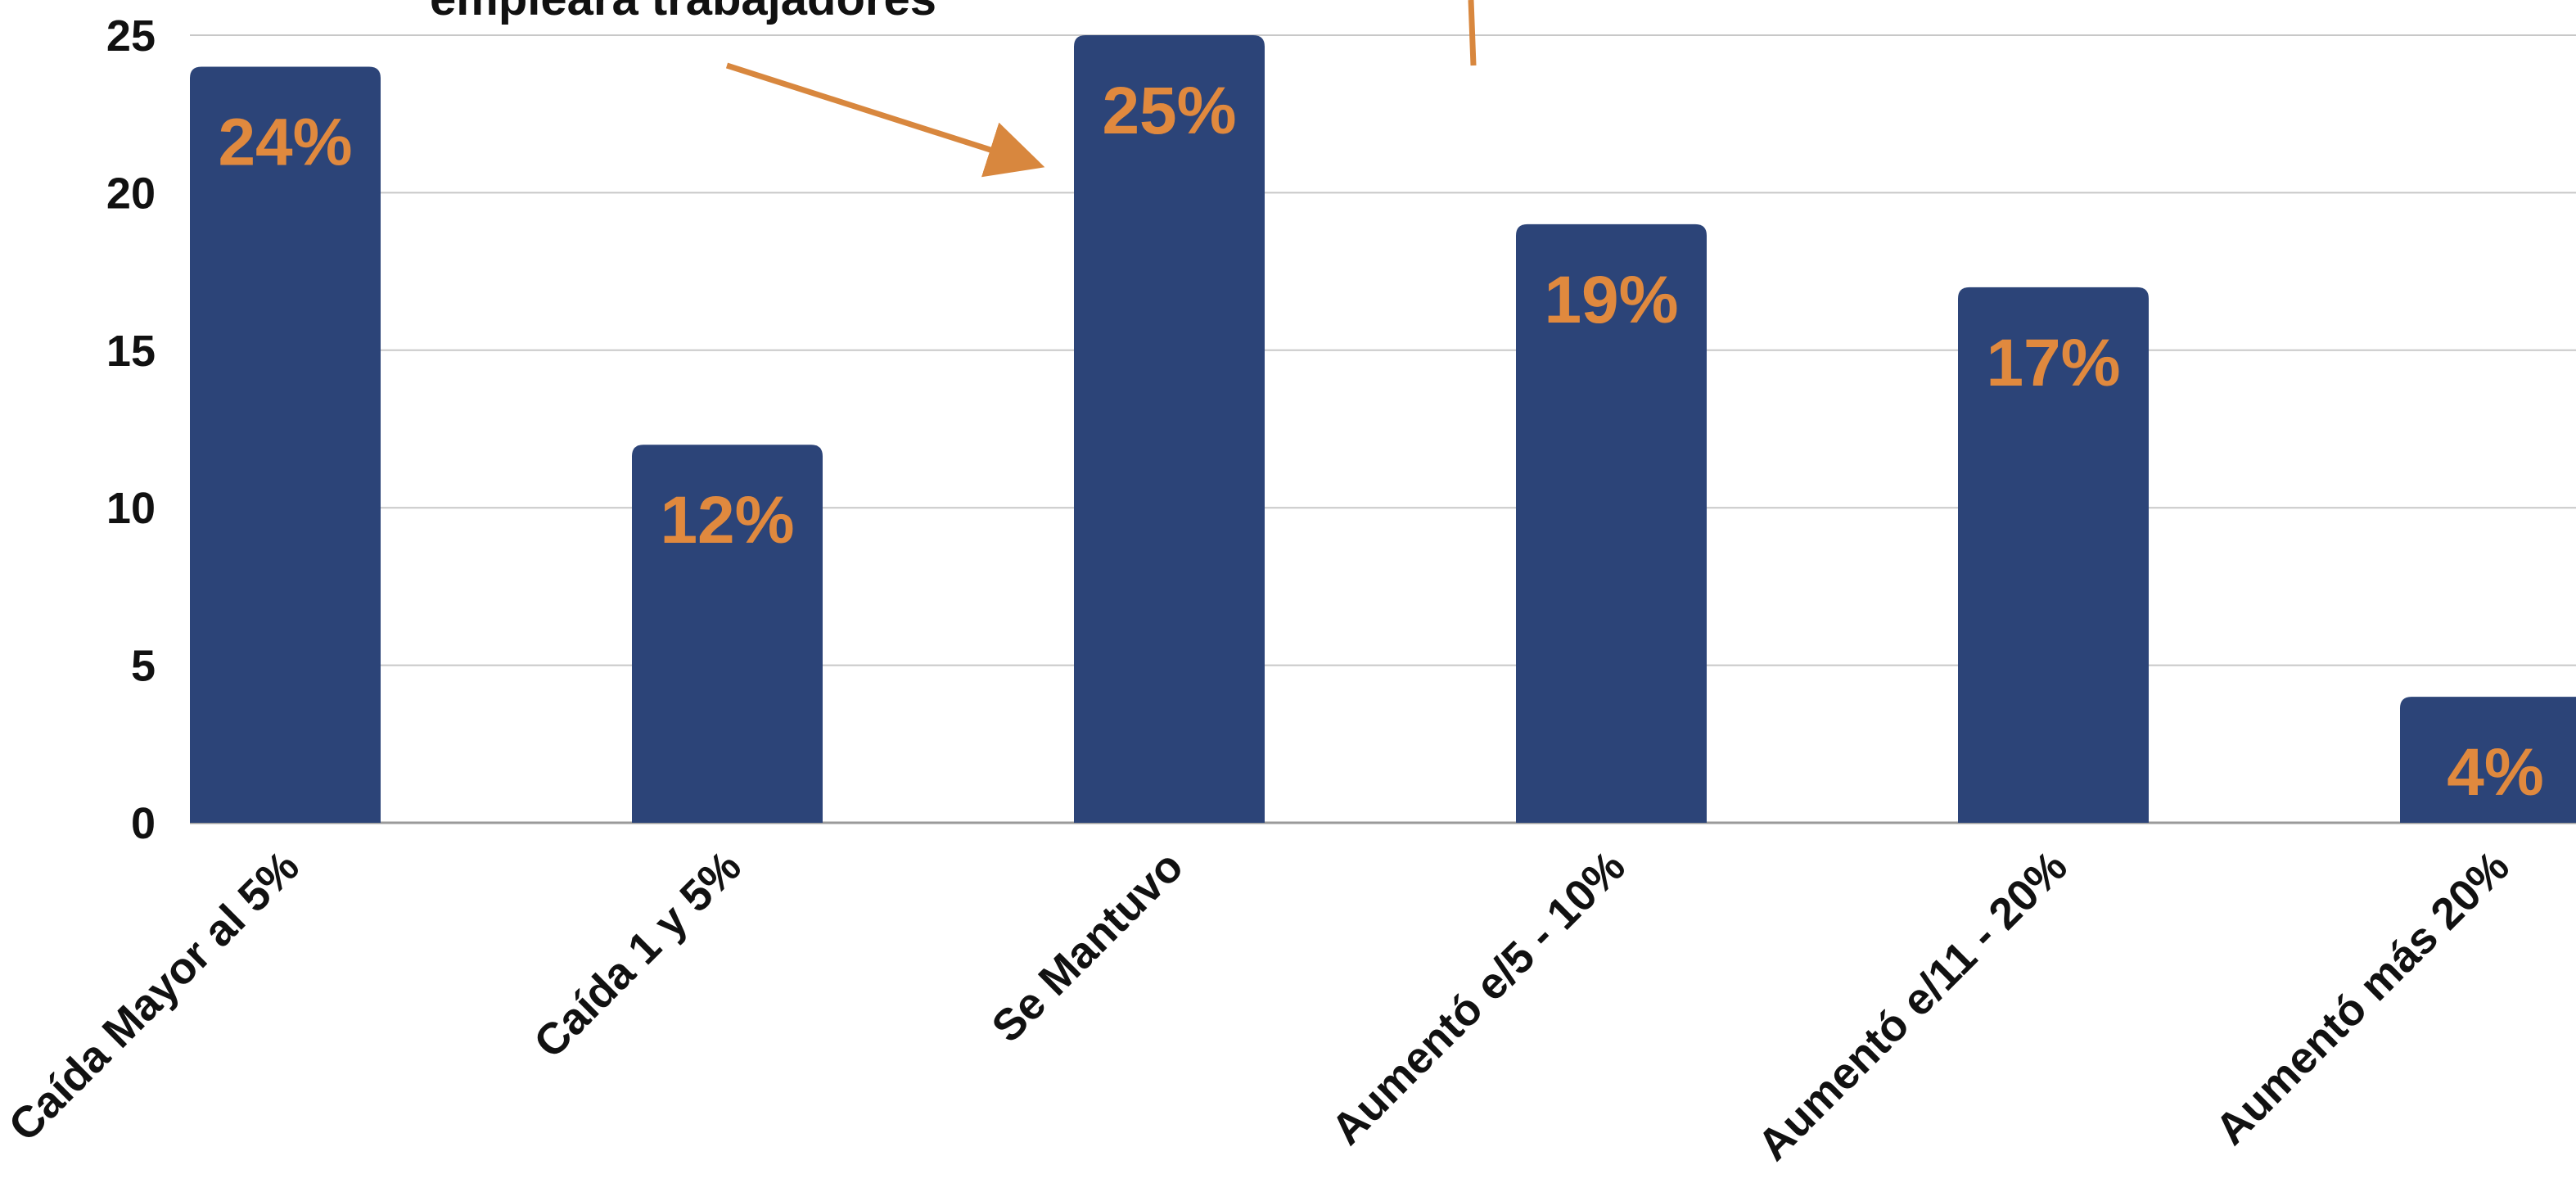 Image resolution: width=2576 pixels, height=1201 pixels. Describe the element at coordinates (131, 508) in the screenshot. I see `y-tick-label: 10` at that location.